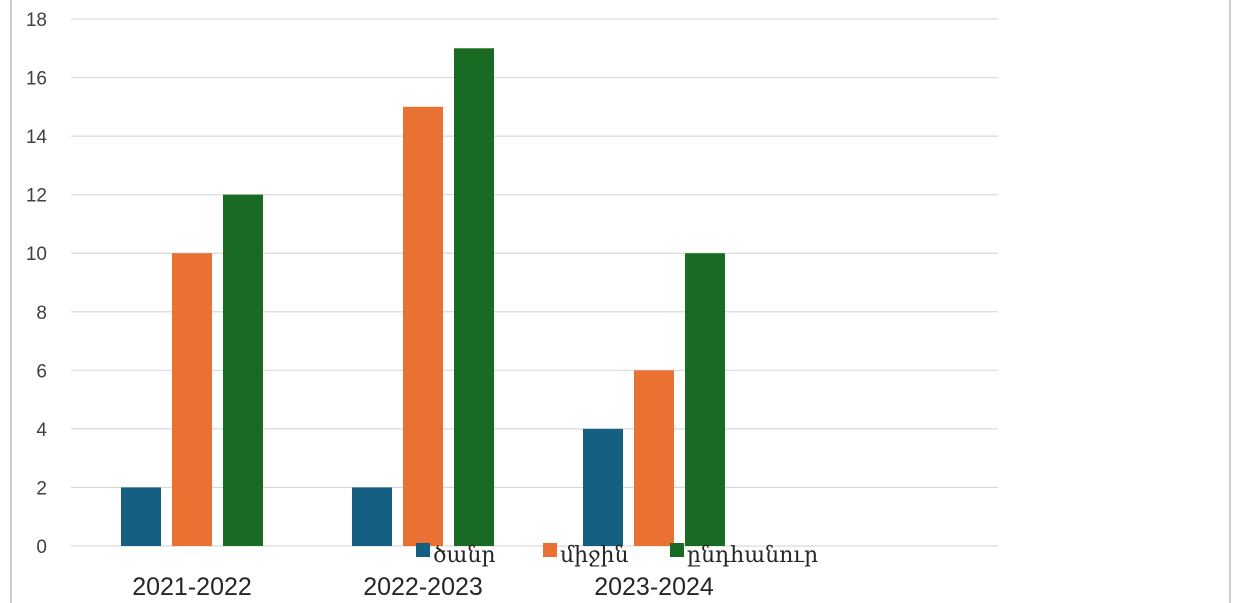  I want to click on legend-label: միջին, so click(594, 555).